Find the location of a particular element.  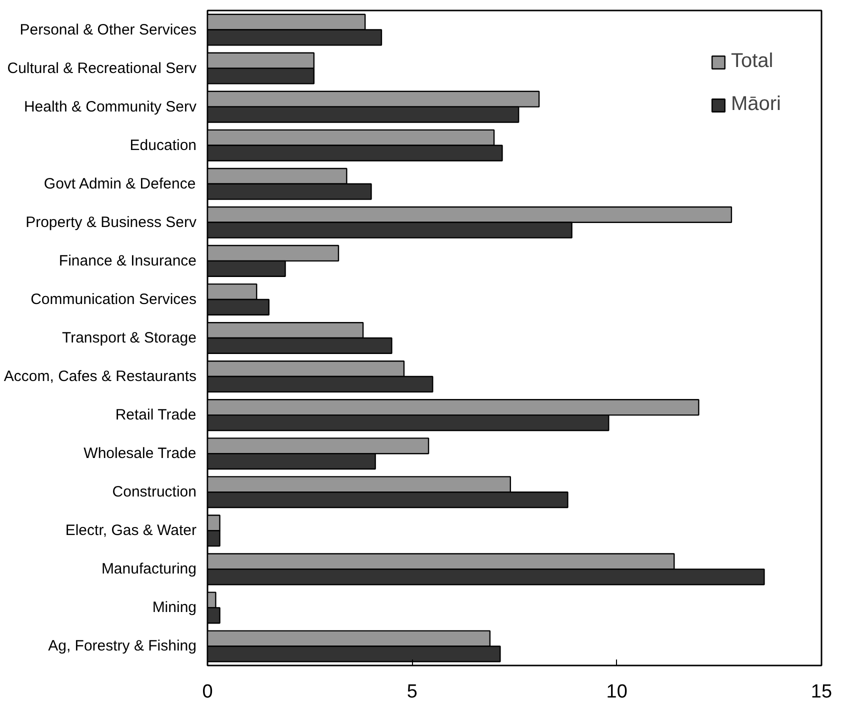

y-tick-label: Mining is located at coordinates (174, 607).